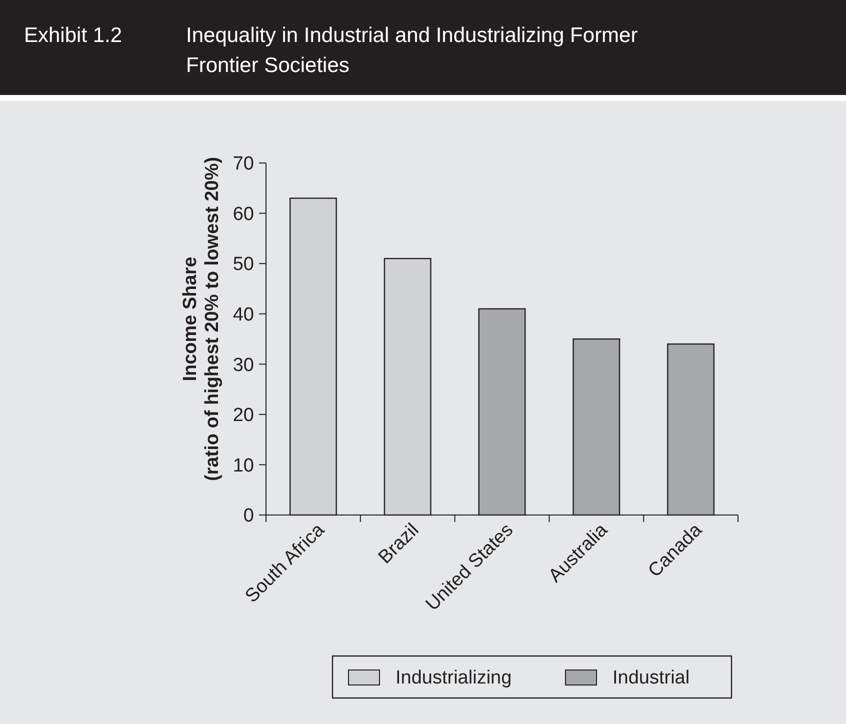  What do you see at coordinates (243, 365) in the screenshot?
I see `y-tick-label: 30` at bounding box center [243, 365].